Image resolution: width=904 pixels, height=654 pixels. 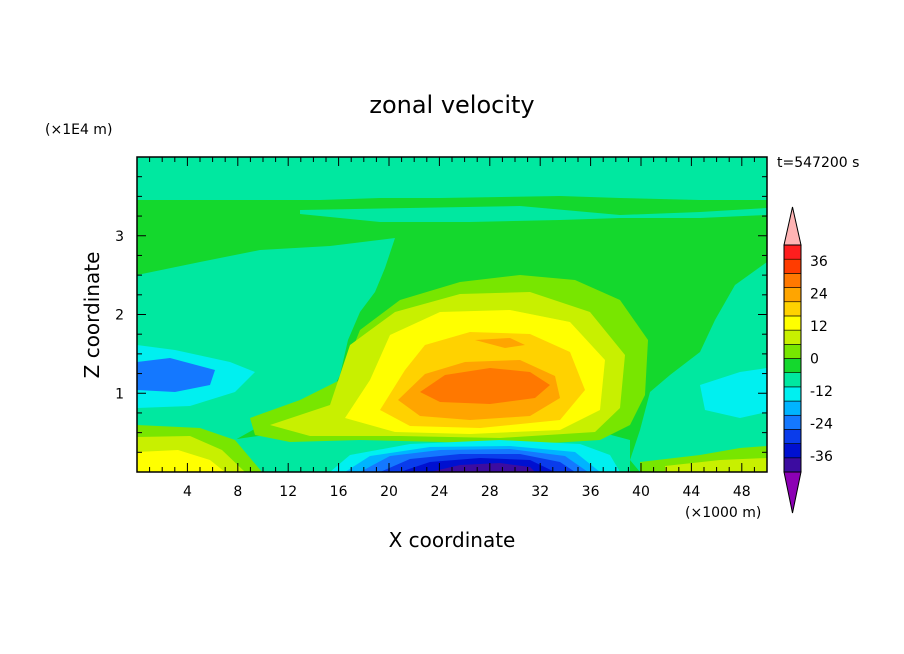 What do you see at coordinates (389, 492) in the screenshot?
I see `x-tick-label: 20` at bounding box center [389, 492].